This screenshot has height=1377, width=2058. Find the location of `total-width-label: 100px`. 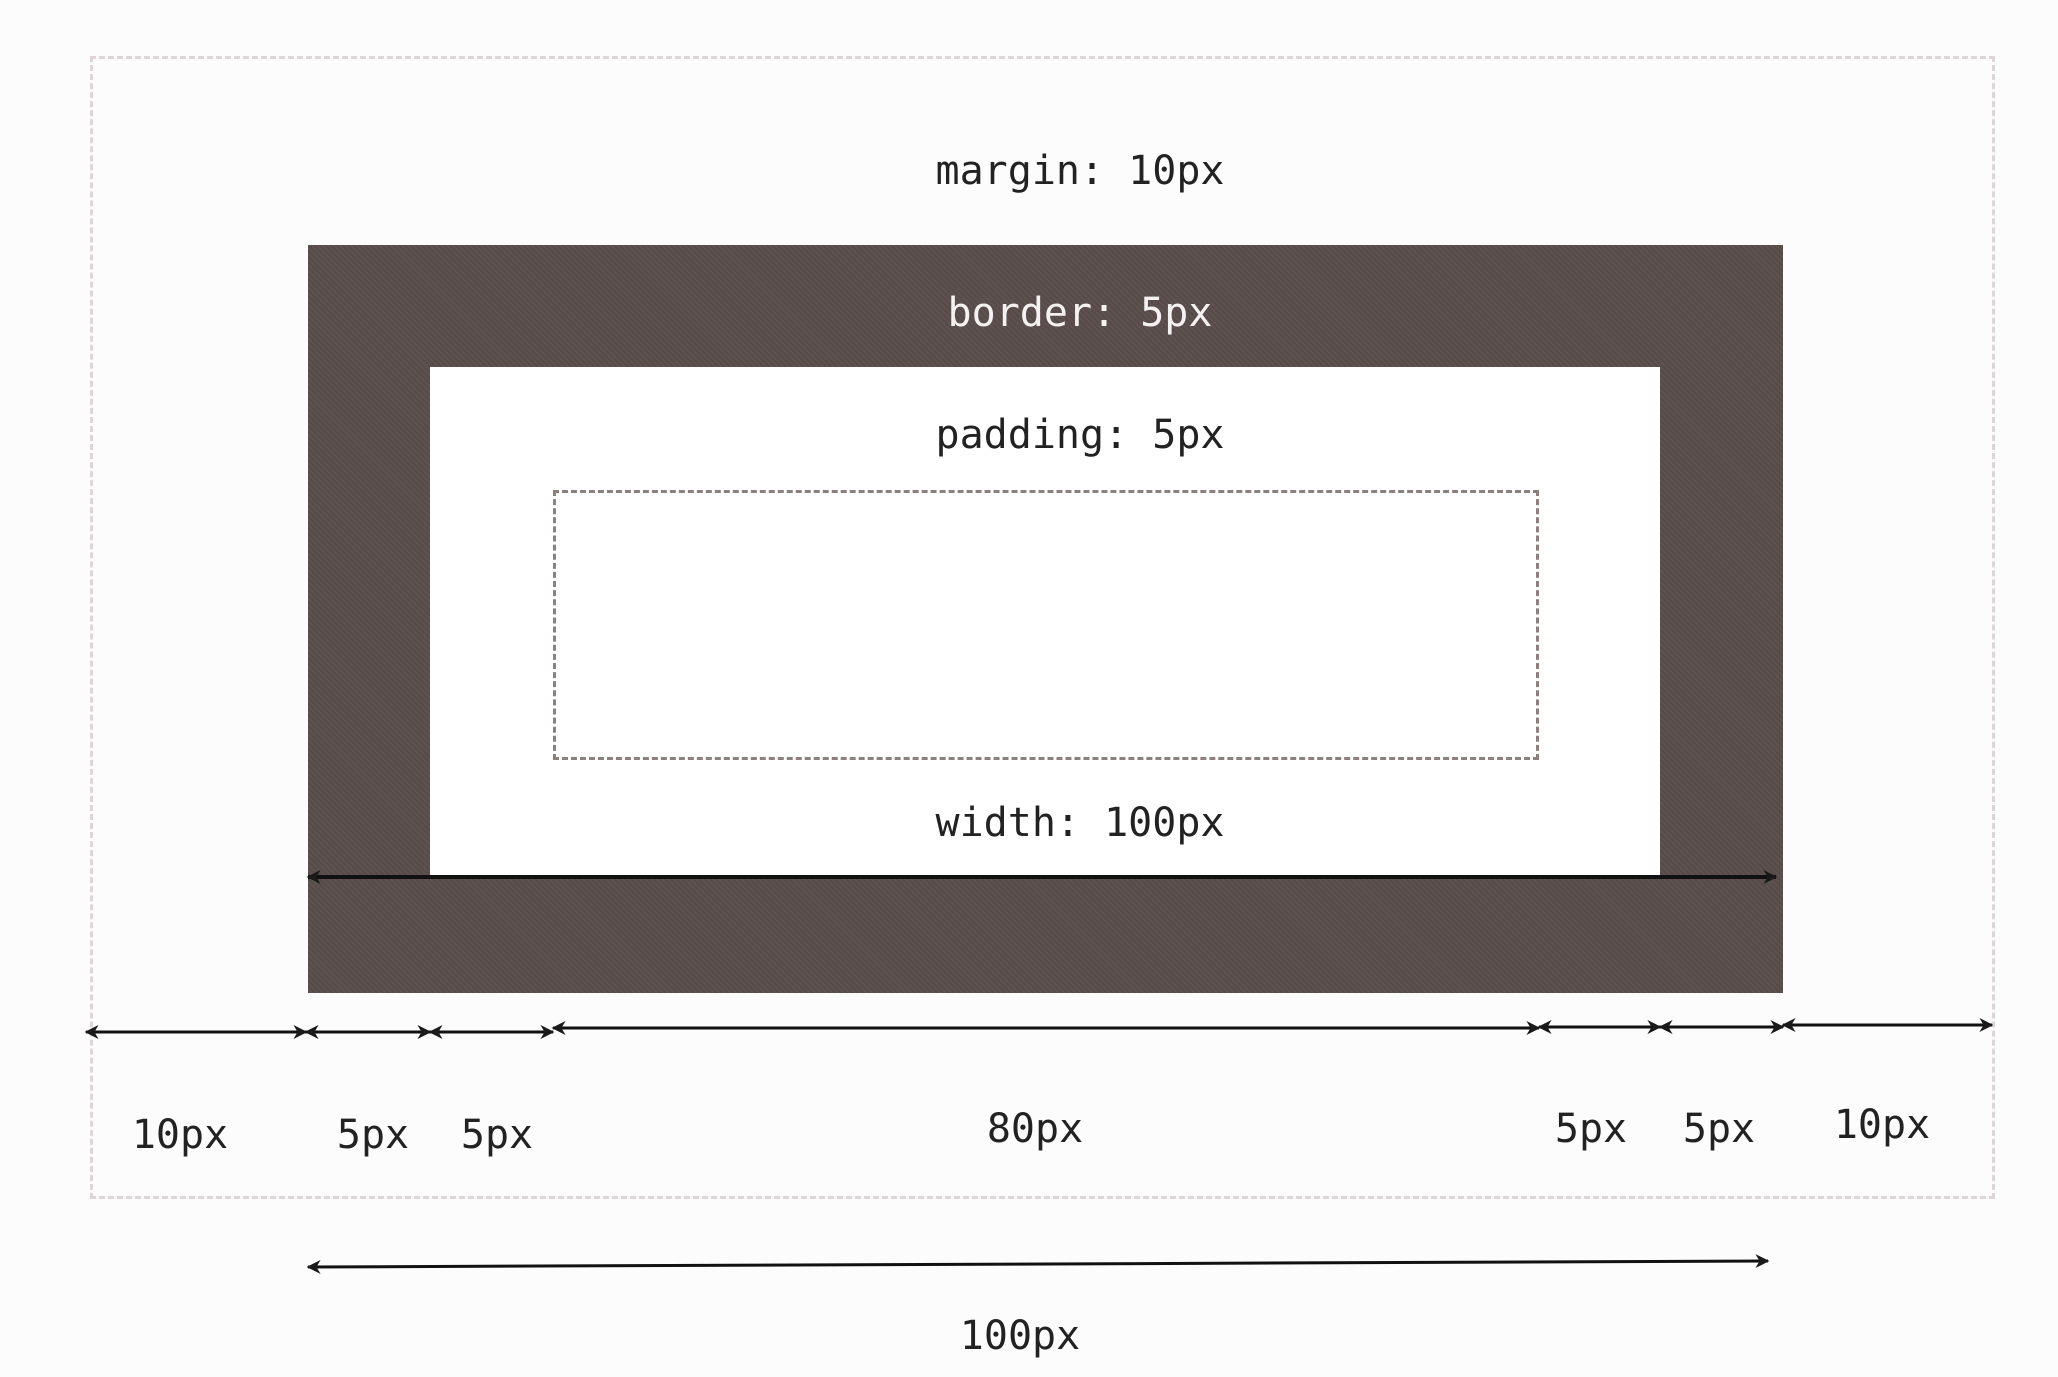

total-width-label: 100px is located at coordinates (1020, 1336).